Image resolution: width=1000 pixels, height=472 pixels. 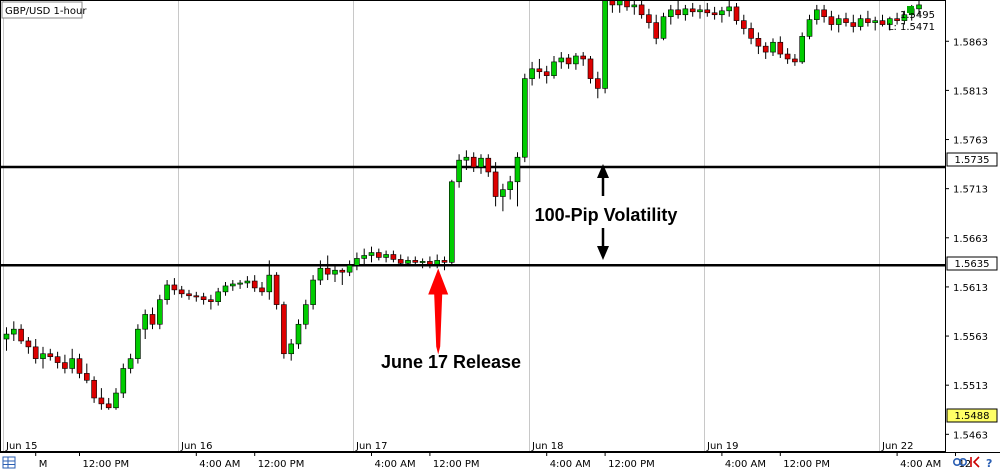 I want to click on level-price-box-upper: 1.5735, so click(x=972, y=159).